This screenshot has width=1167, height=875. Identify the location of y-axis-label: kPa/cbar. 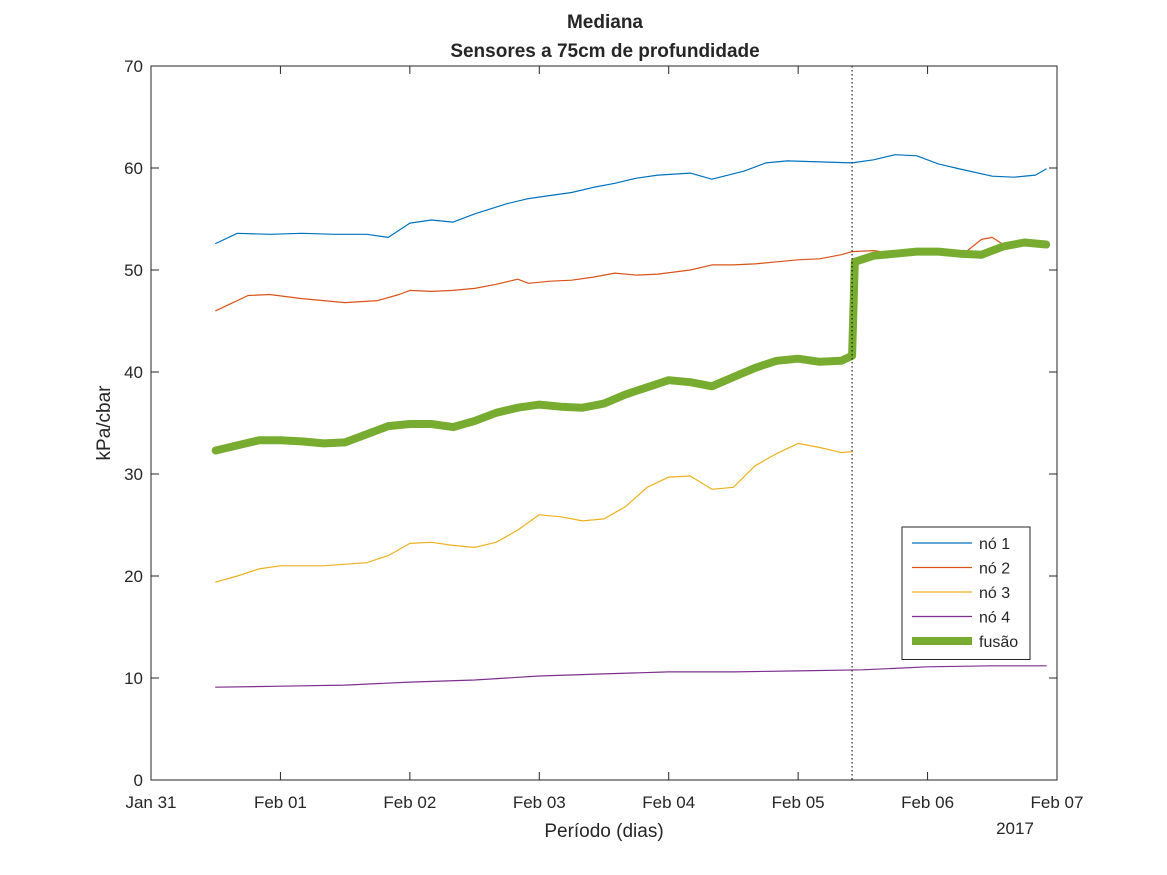
(104, 423).